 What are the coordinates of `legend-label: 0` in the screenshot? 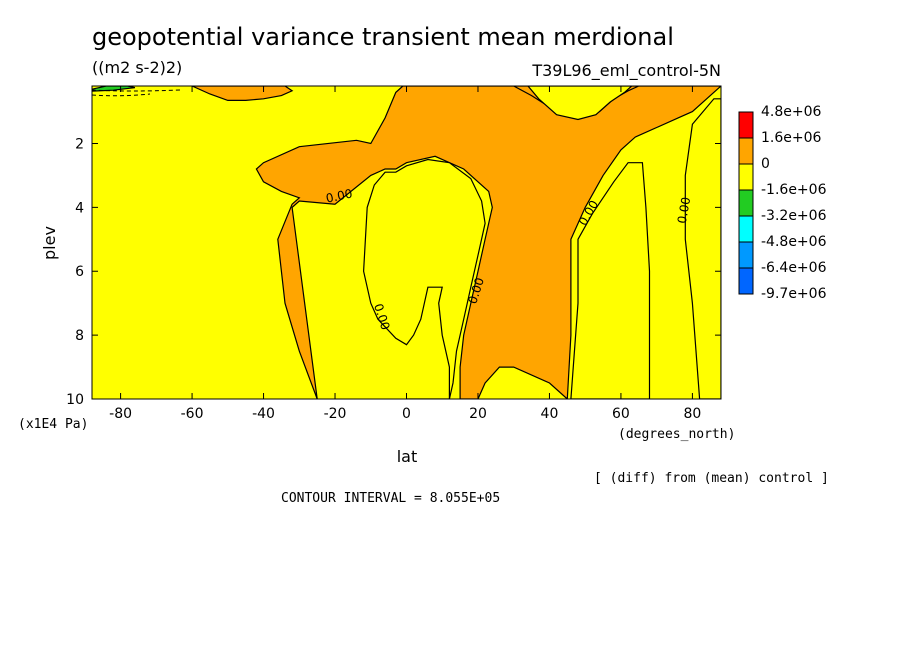 It's located at (765, 164).